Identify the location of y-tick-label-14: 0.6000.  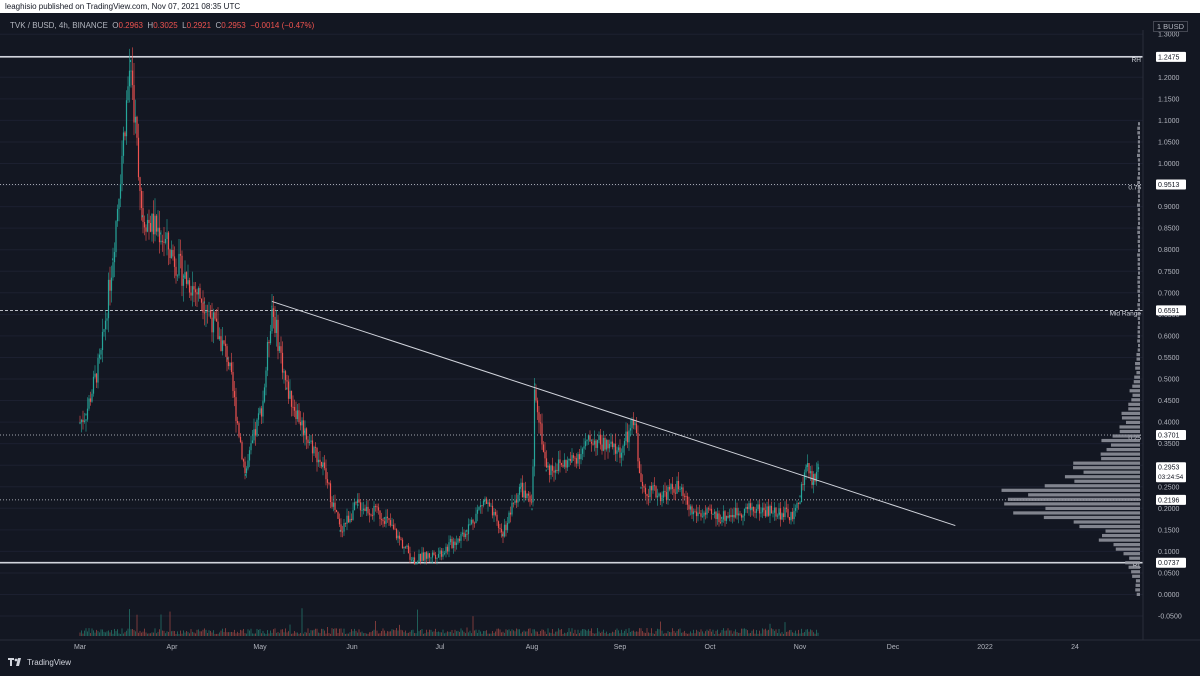
(1169, 336).